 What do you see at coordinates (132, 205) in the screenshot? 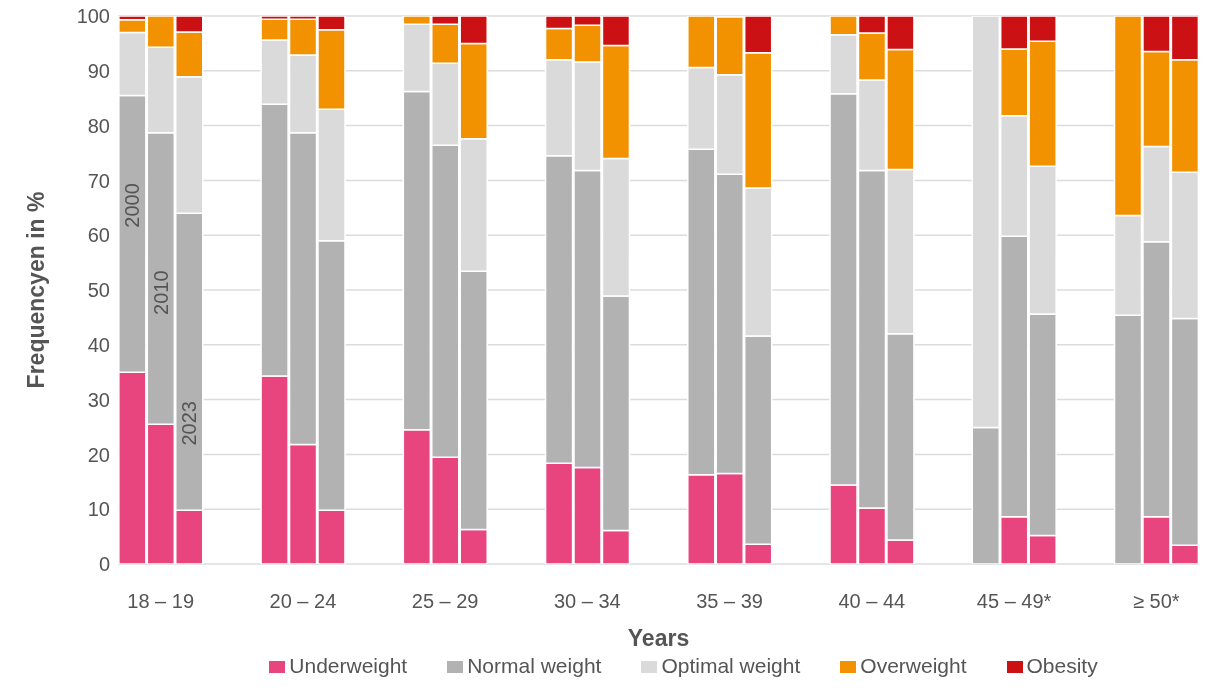
I see `annotation: 2000` at bounding box center [132, 205].